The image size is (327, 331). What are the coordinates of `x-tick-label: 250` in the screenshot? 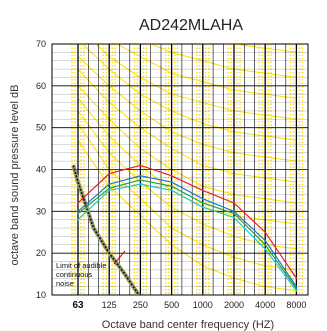 It's located at (140, 305).